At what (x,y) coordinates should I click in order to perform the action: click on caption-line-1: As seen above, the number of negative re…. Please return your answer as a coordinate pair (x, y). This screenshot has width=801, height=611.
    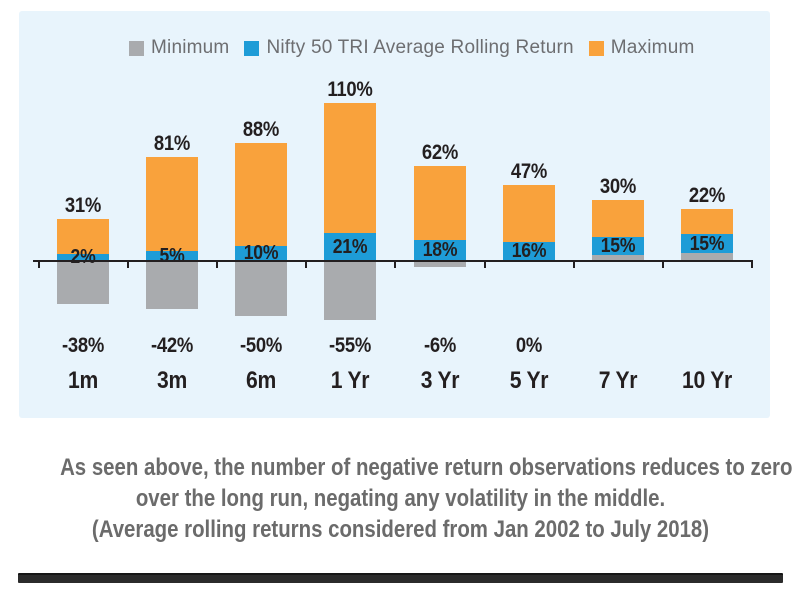
    Looking at the image, I should click on (426, 467).